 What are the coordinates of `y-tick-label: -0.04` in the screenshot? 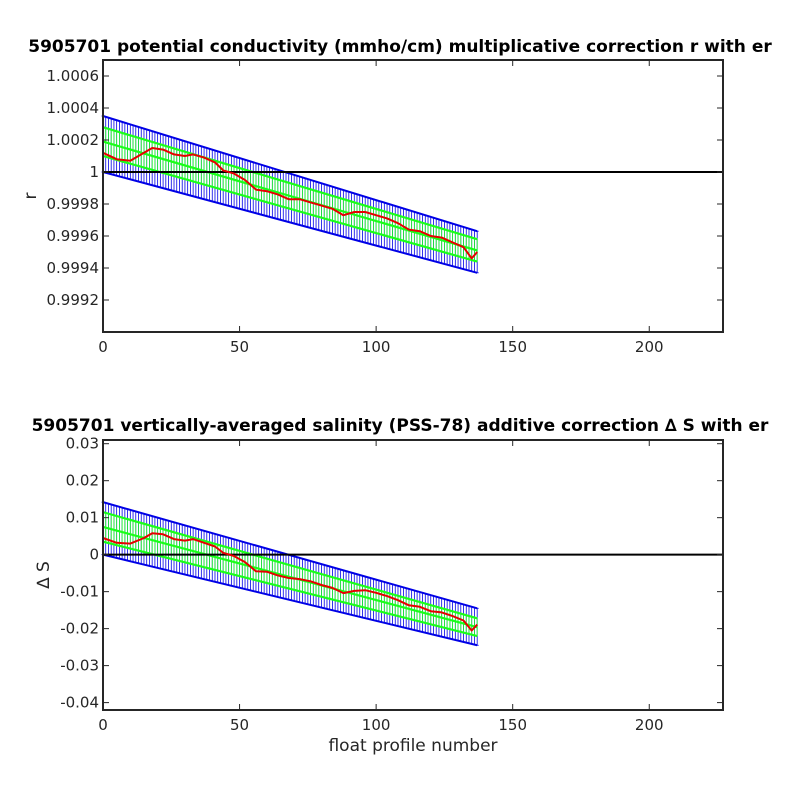 It's located at (79, 703).